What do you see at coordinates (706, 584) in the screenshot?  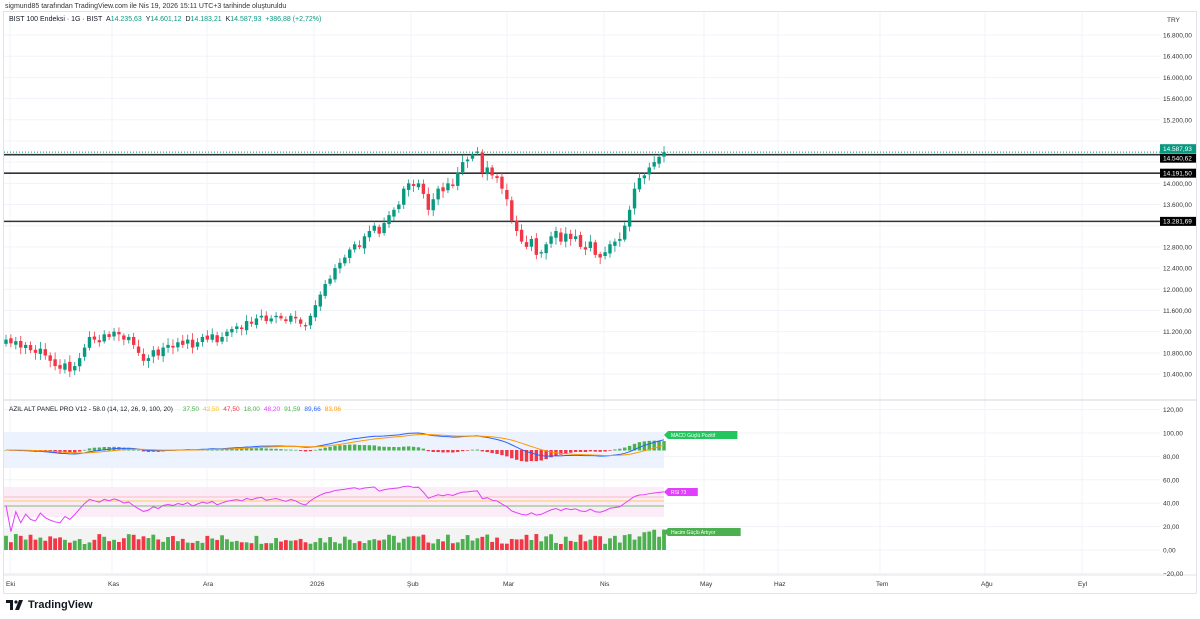 I see `time-tick: May` at bounding box center [706, 584].